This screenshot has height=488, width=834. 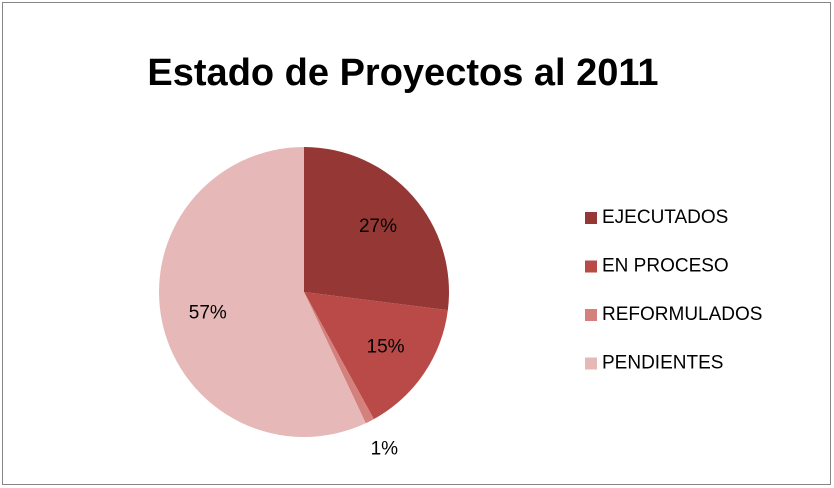 What do you see at coordinates (665, 266) in the screenshot?
I see `legend-label: EN PROCESO` at bounding box center [665, 266].